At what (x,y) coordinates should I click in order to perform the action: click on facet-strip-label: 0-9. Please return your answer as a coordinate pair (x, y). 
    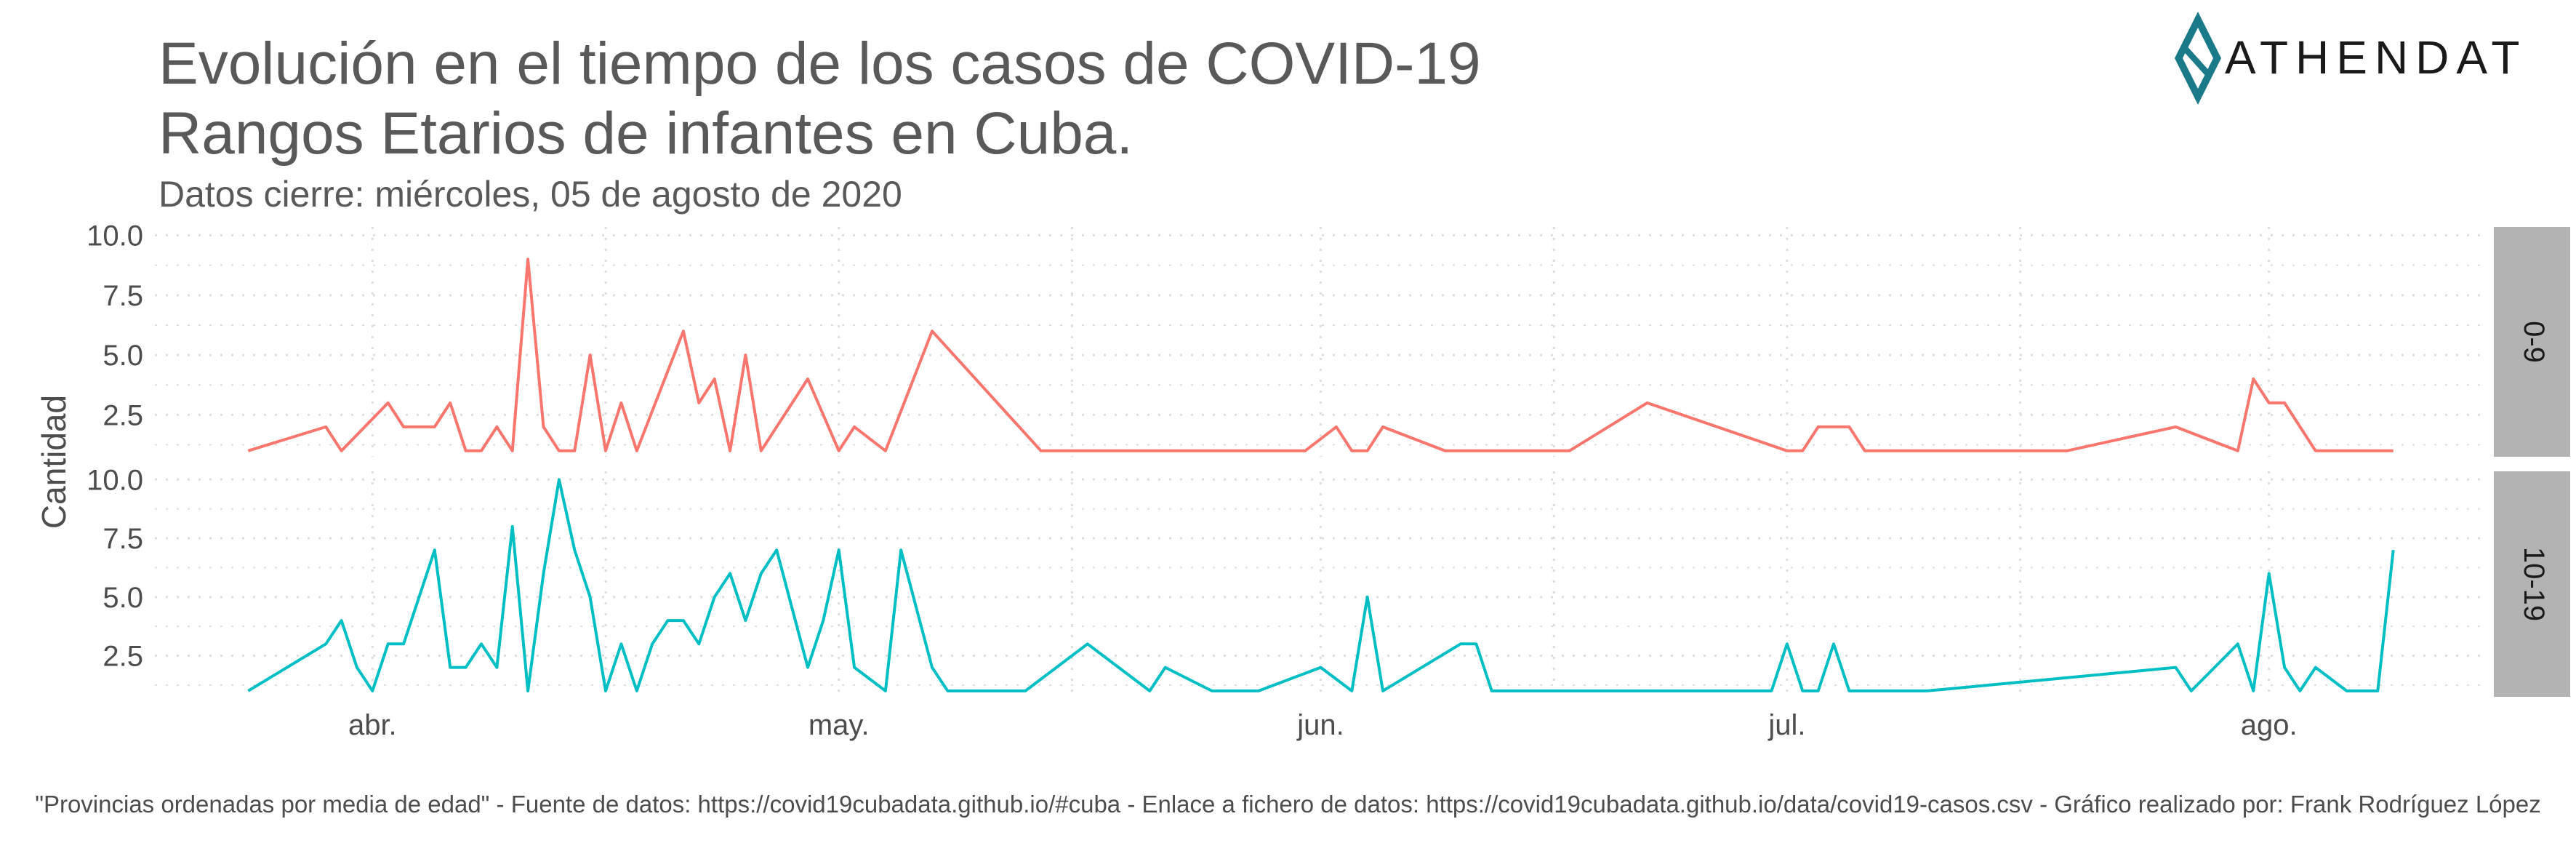
    Looking at the image, I should click on (2534, 342).